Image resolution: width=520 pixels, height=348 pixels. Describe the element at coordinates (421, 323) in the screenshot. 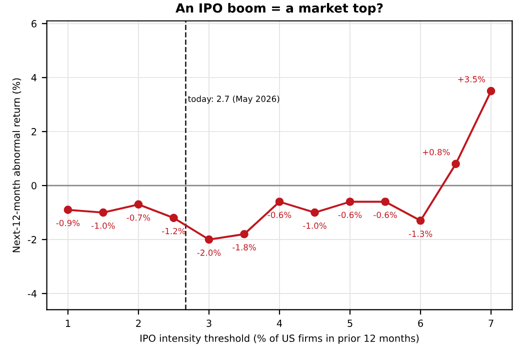

I see `x-tick-label: 6` at that location.